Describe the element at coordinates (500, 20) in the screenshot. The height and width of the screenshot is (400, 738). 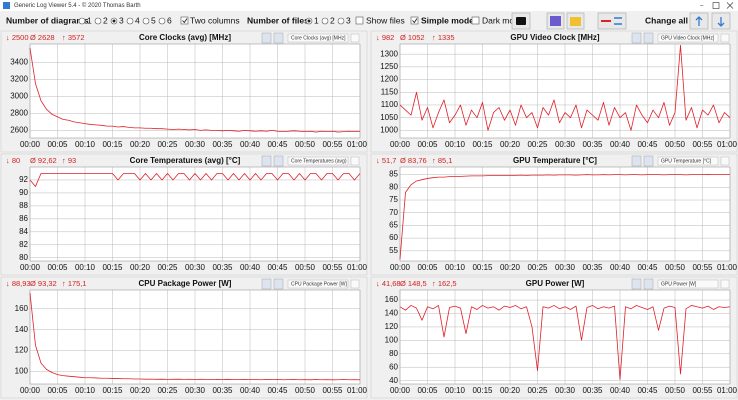
I see `dark-mode-label: Dark mod` at that location.